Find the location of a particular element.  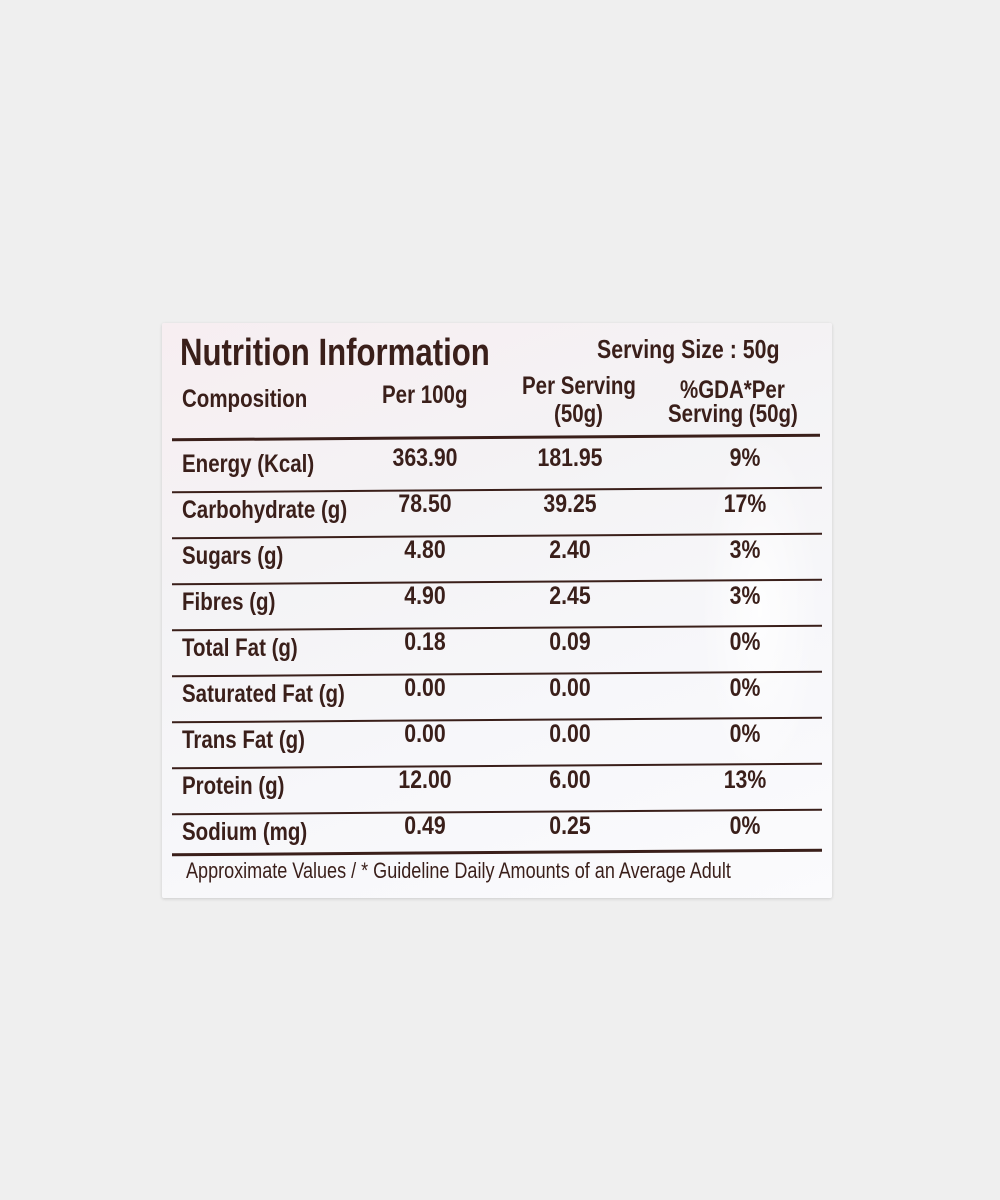

nutrient-name: Saturated Fat (g) is located at coordinates (263, 694).